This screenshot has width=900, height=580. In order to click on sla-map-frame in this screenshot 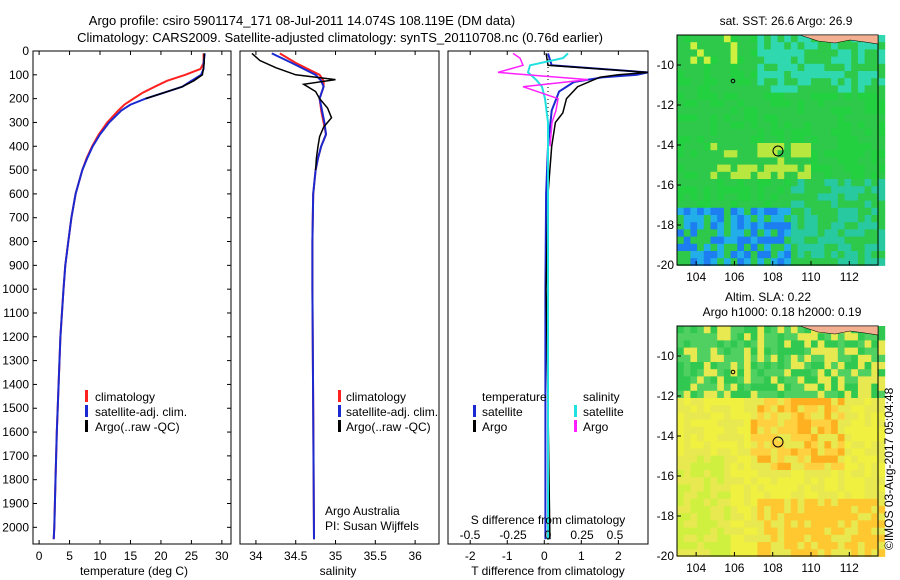, I will do `click(777, 441)`.